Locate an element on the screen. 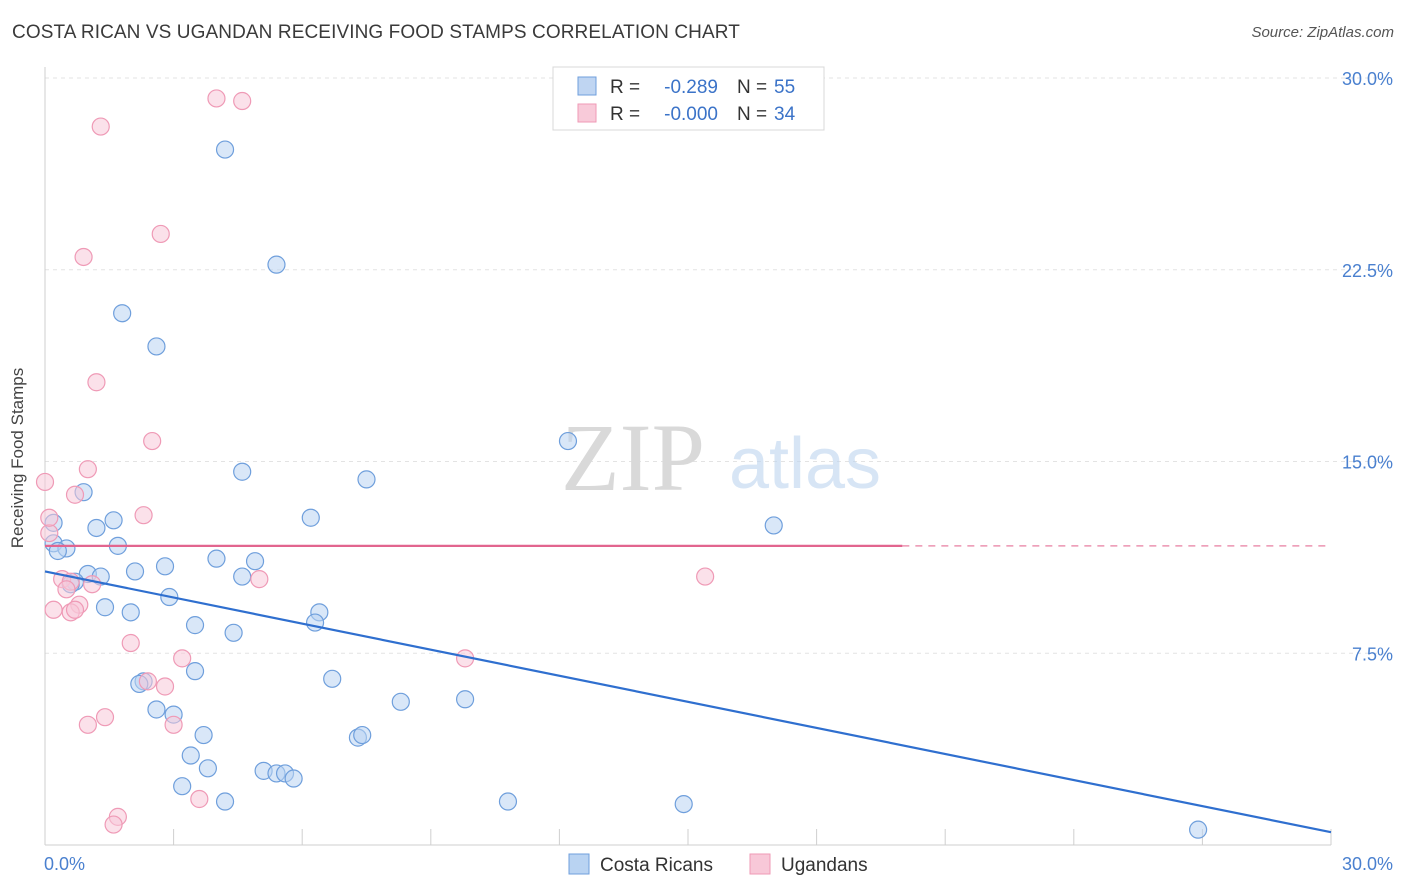  stats-legend-box is located at coordinates (688, 98).